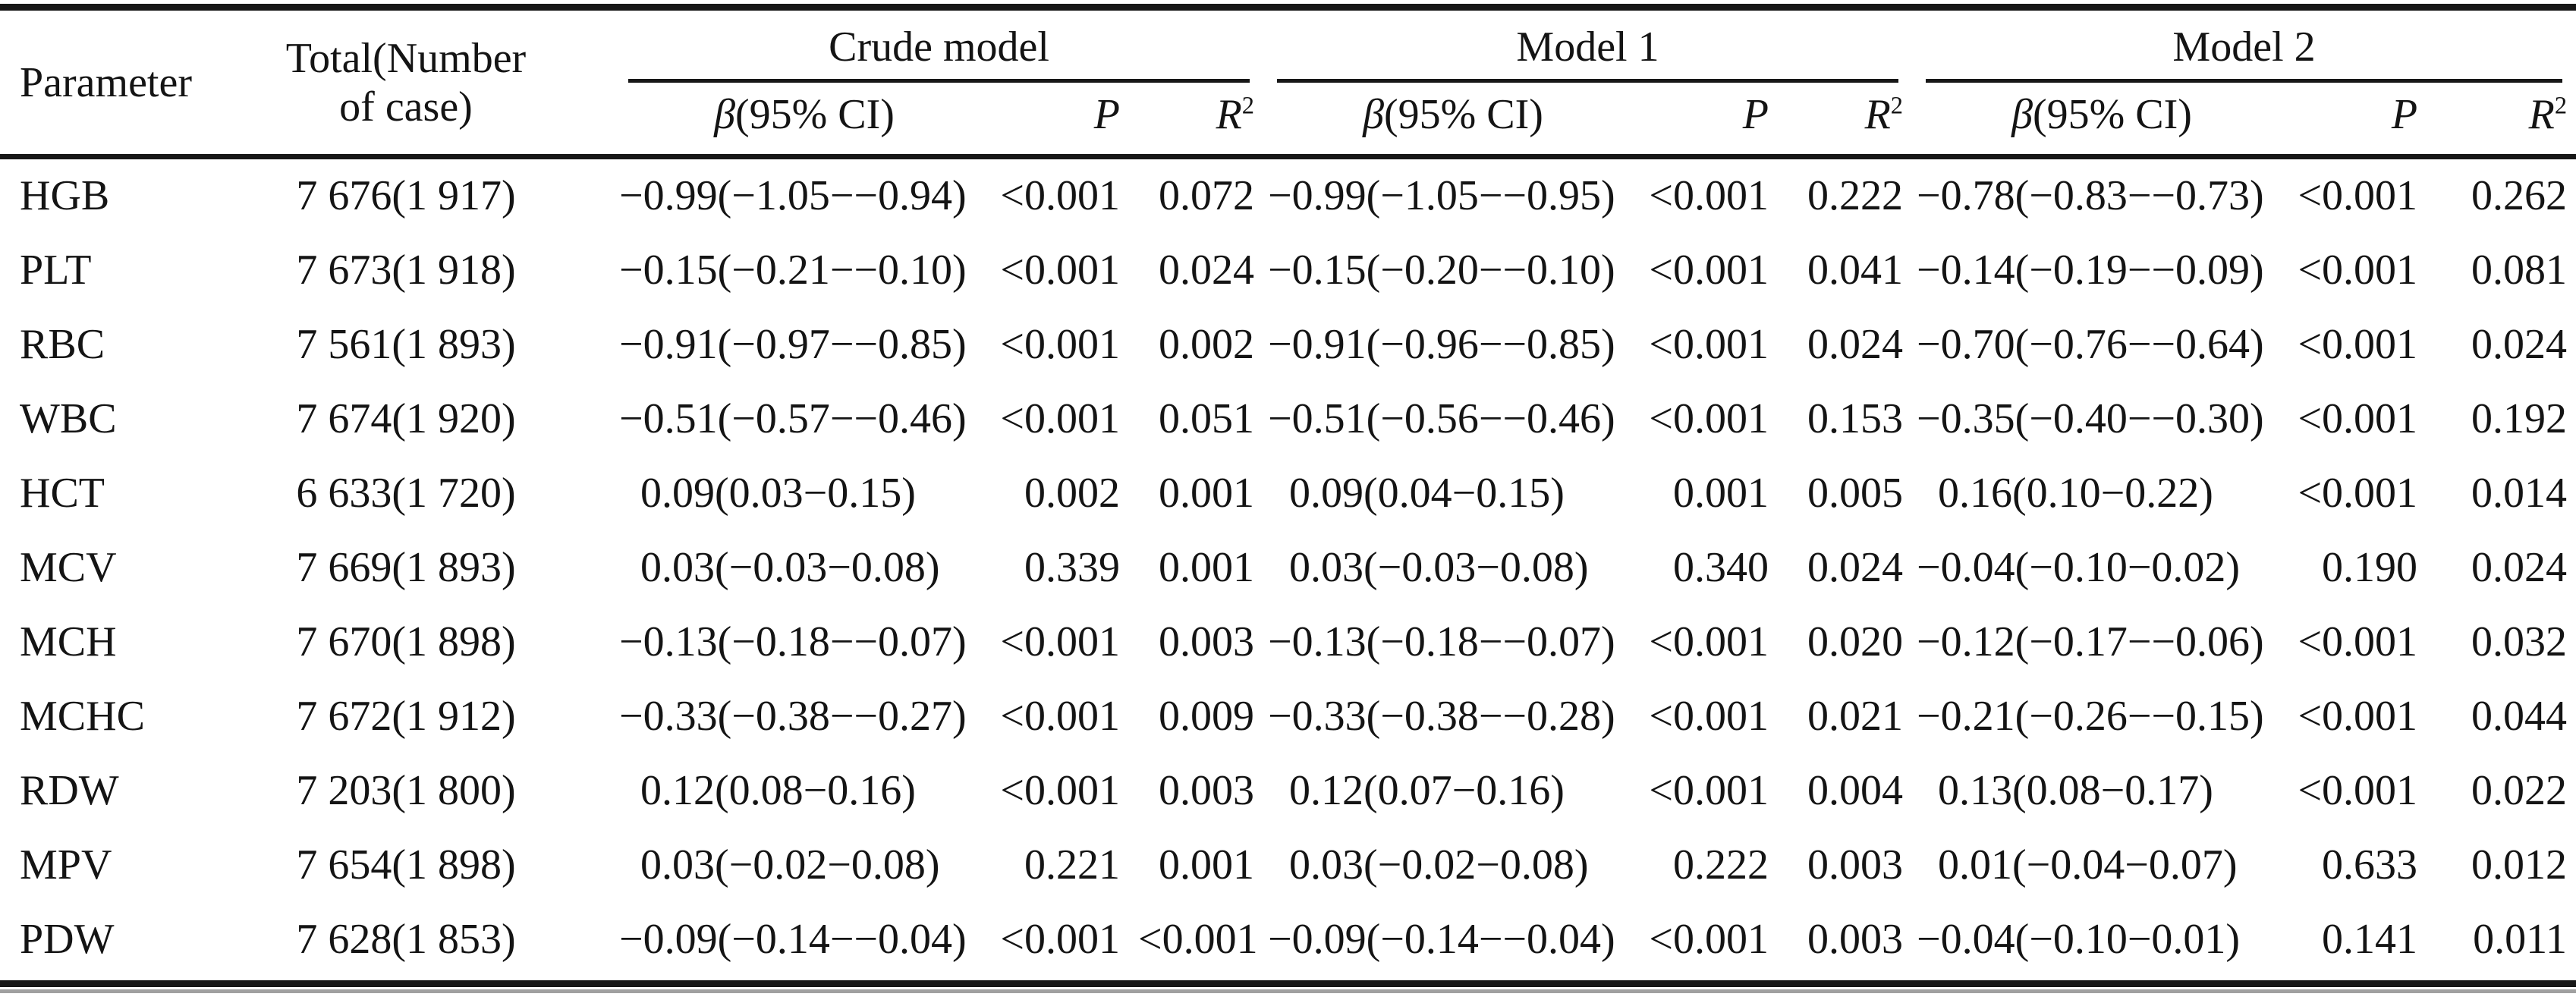 This screenshot has width=2576, height=1000. I want to click on model1-r2-cell: 0.005, so click(1855, 493).